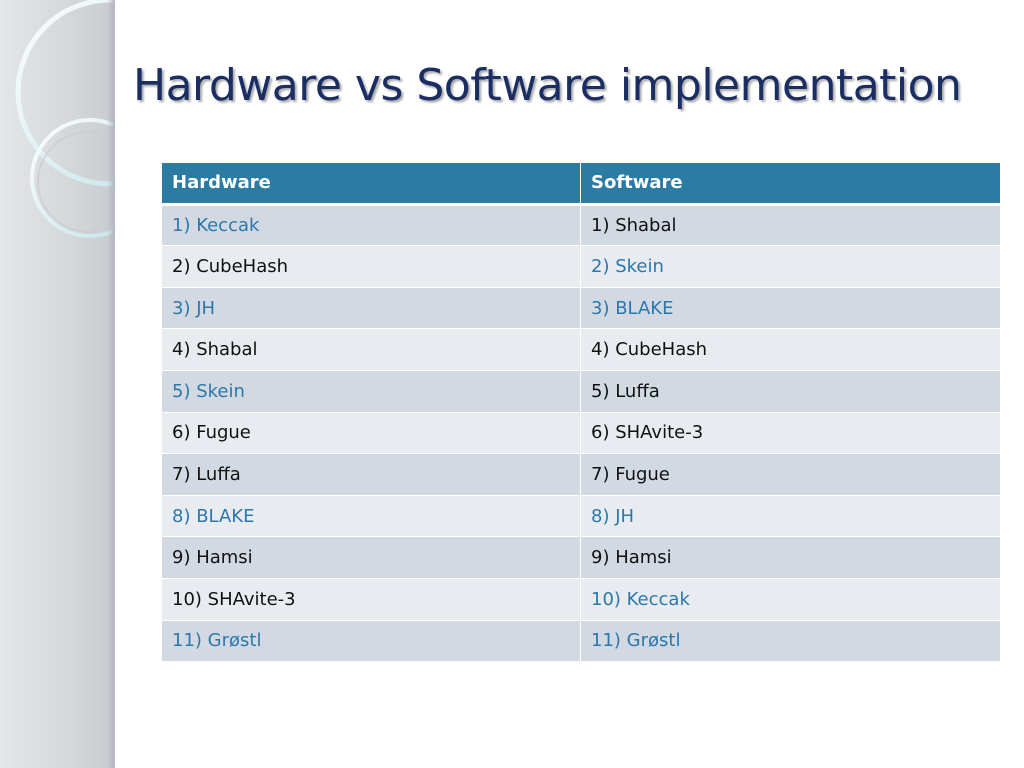  Describe the element at coordinates (371, 391) in the screenshot. I see `cell-hardware: 5) Skein` at that location.